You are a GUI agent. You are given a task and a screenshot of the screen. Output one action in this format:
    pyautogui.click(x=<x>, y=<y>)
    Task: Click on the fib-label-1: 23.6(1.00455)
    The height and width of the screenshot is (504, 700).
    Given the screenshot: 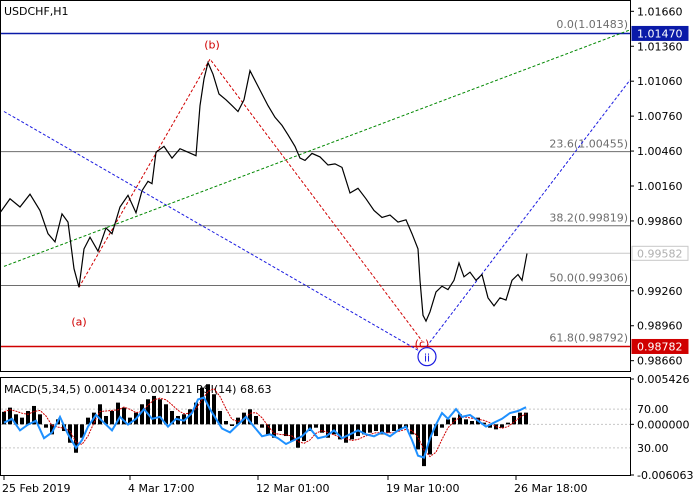 What is the action you would take?
    pyautogui.click(x=588, y=144)
    